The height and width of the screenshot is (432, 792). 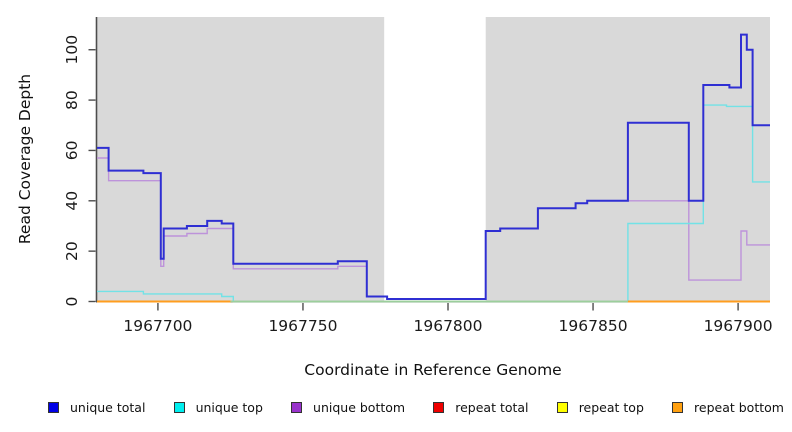 I want to click on svg-text: 1967850, so click(x=593, y=326).